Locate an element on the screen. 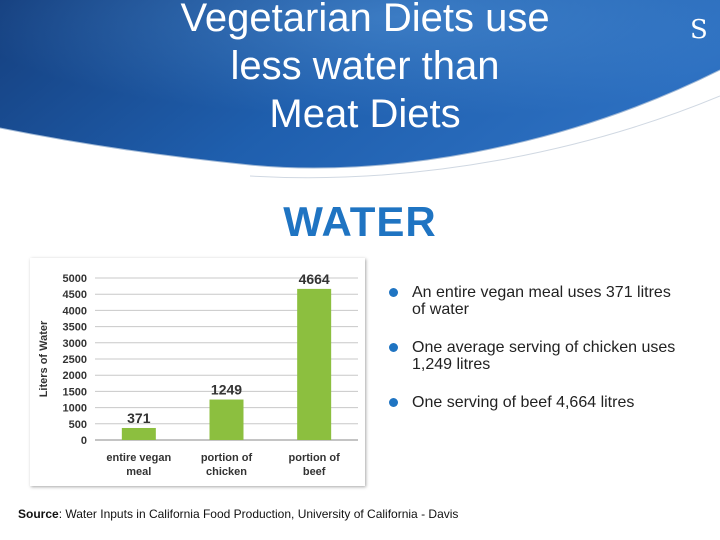 This screenshot has width=720, height=540. x-tick-label: beef is located at coordinates (314, 472).